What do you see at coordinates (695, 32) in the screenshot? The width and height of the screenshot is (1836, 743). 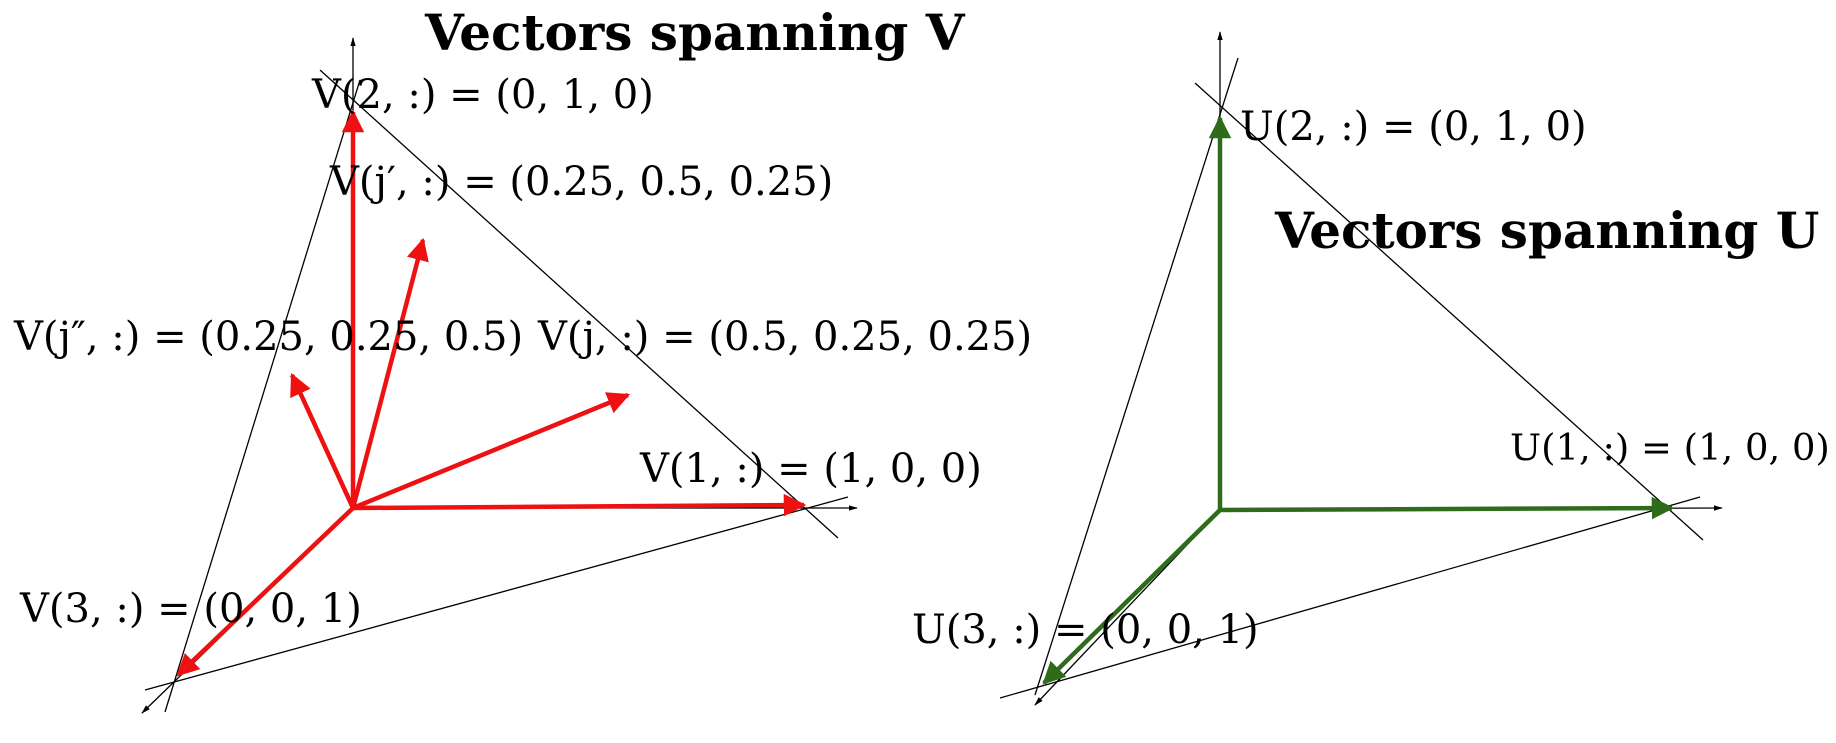 I see `left-title: Vectors spanning V` at bounding box center [695, 32].